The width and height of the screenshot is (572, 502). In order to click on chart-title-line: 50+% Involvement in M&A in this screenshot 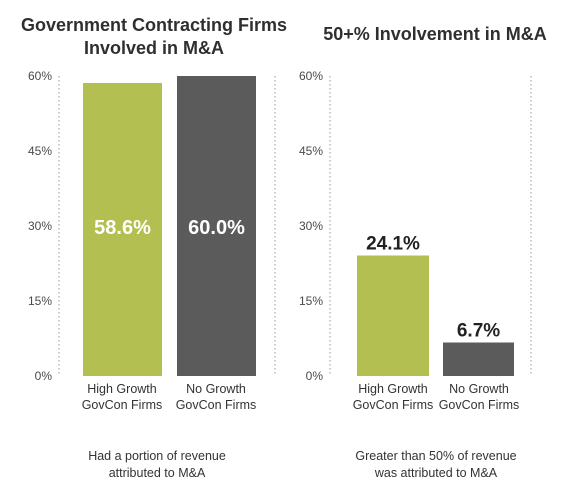, I will do `click(435, 34)`.